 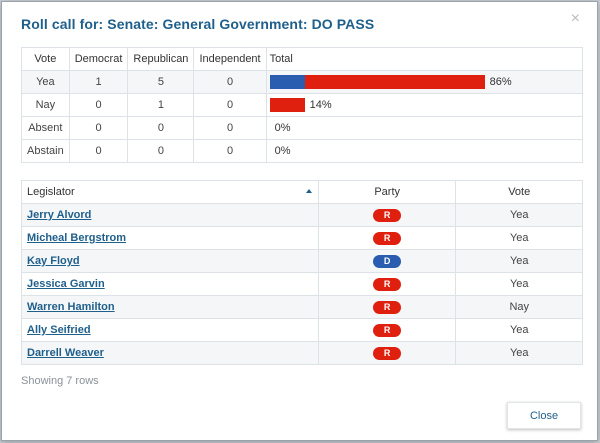 I want to click on legislator-header-row: Legislator Party Vote, so click(x=302, y=192).